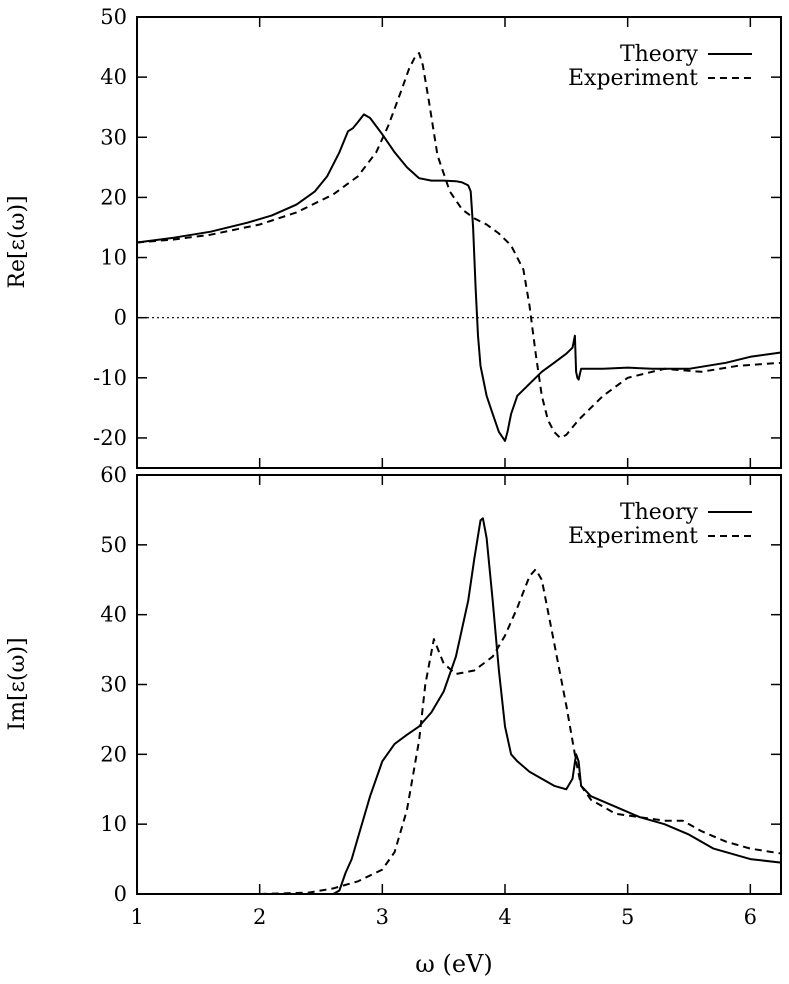 The image size is (789, 984). Describe the element at coordinates (504, 917) in the screenshot. I see `x-tick-label: 4` at that location.